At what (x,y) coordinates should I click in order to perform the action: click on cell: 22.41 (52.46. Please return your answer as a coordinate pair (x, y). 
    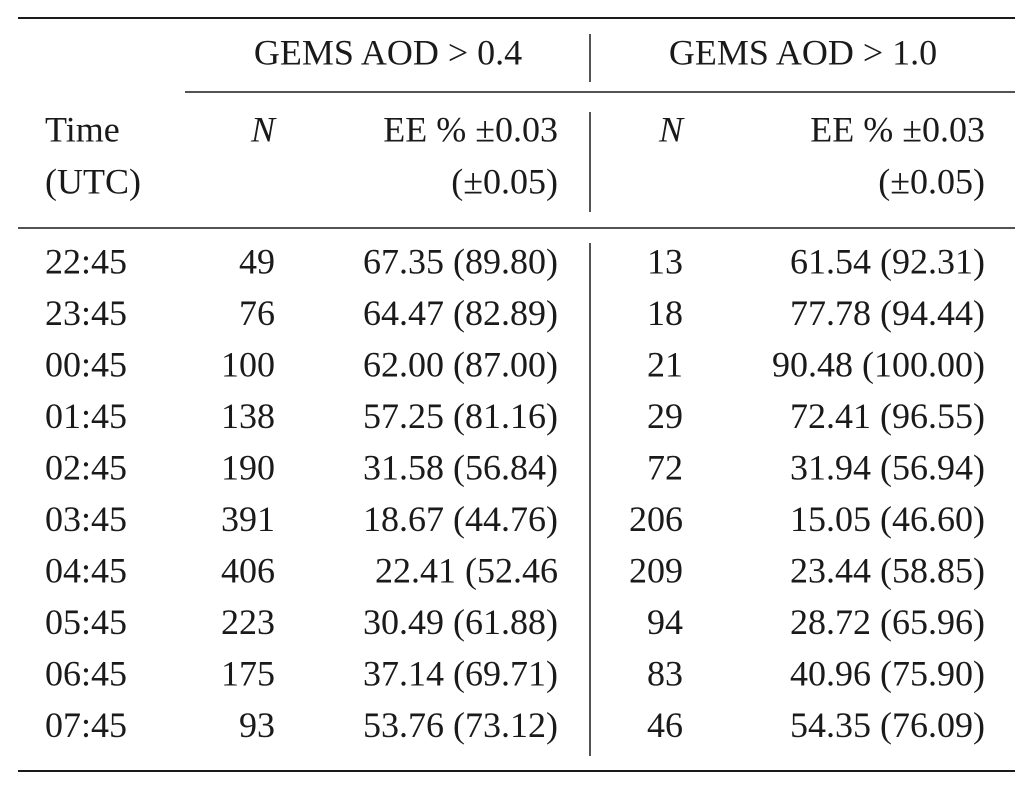
    Looking at the image, I should click on (466, 570).